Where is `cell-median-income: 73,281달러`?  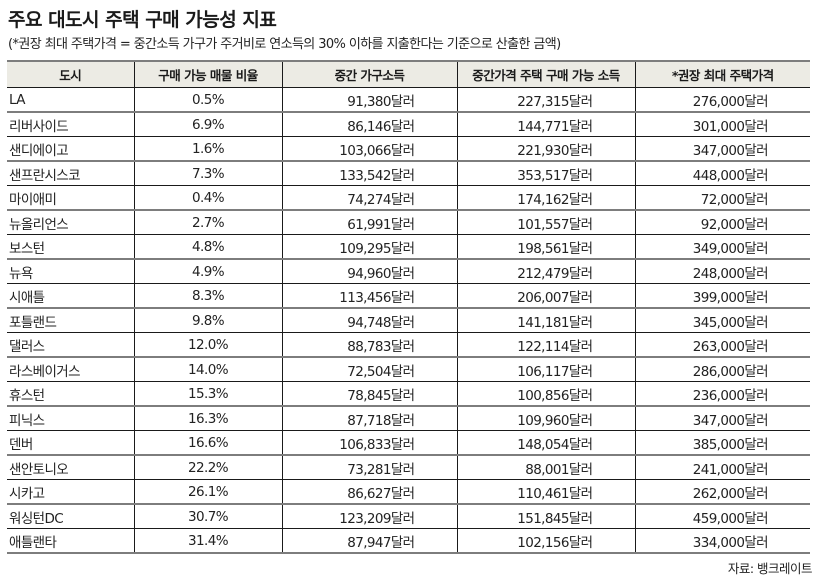
cell-median-income: 73,281달러 is located at coordinates (369, 467).